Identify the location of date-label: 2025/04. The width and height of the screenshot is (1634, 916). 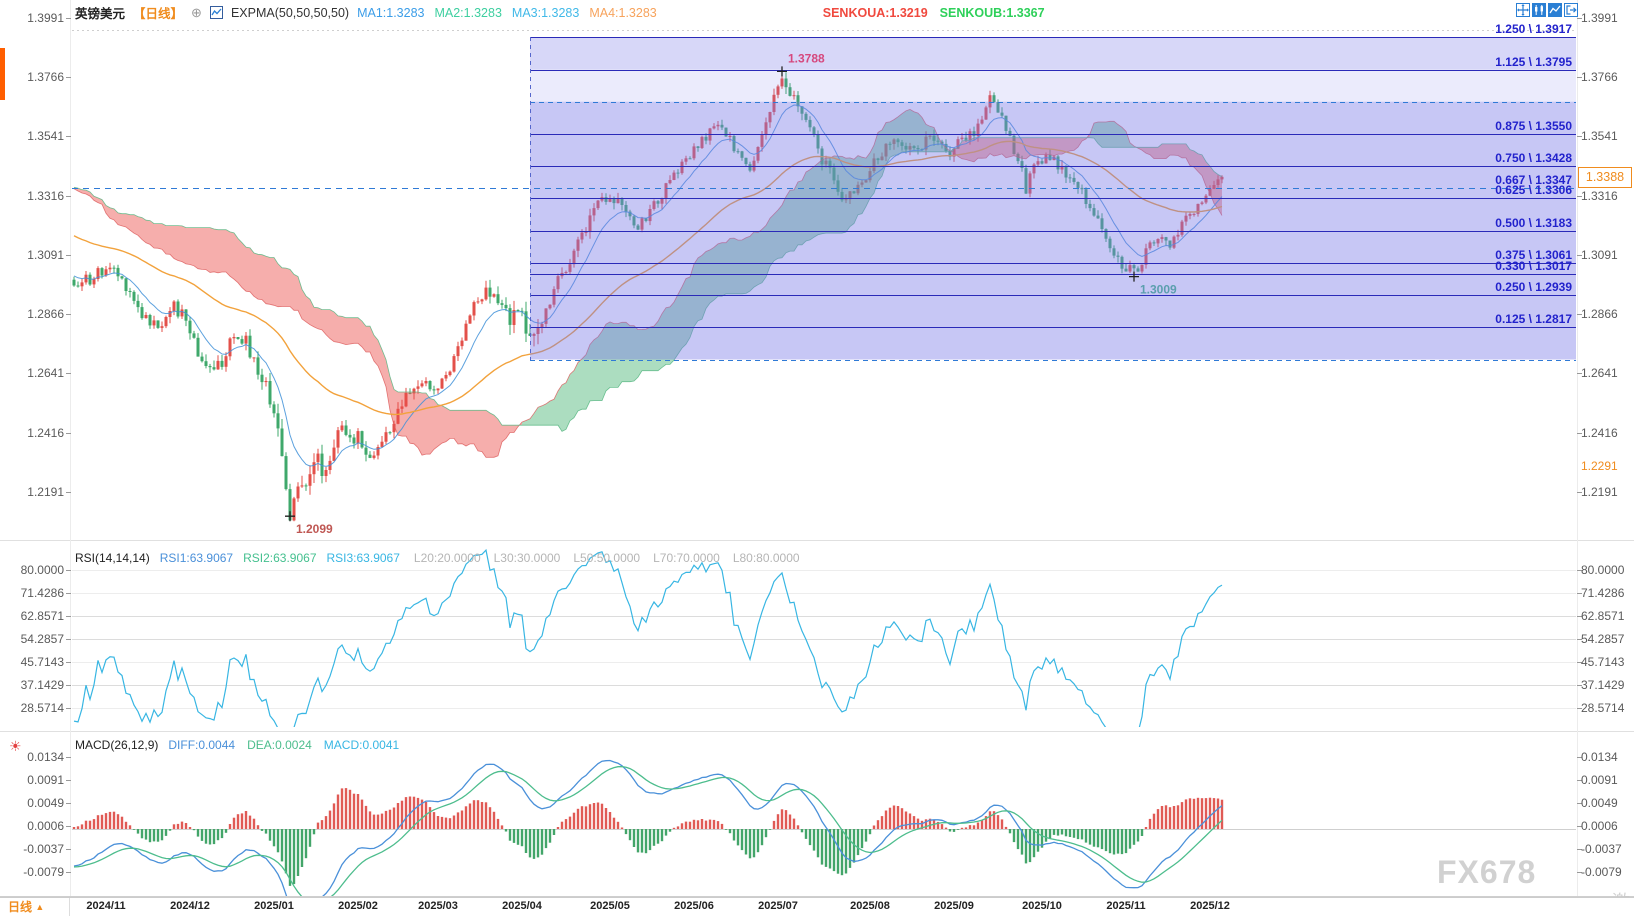
(522, 906).